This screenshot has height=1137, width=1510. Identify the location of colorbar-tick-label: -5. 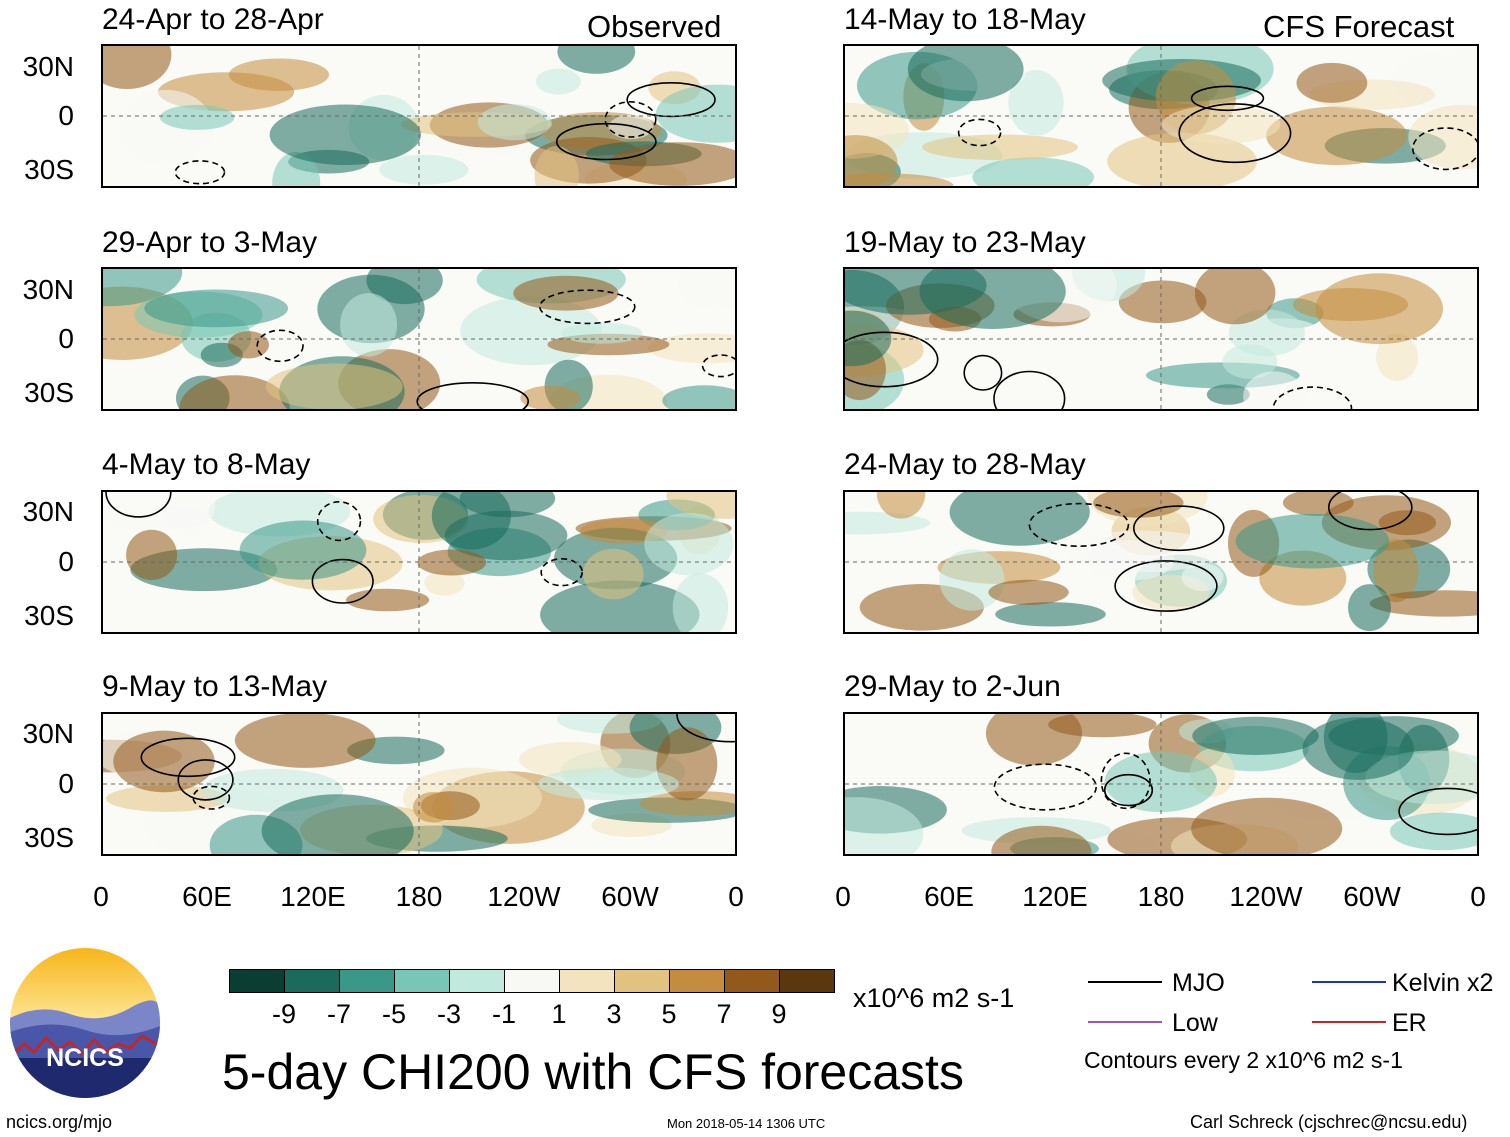
(393, 1014).